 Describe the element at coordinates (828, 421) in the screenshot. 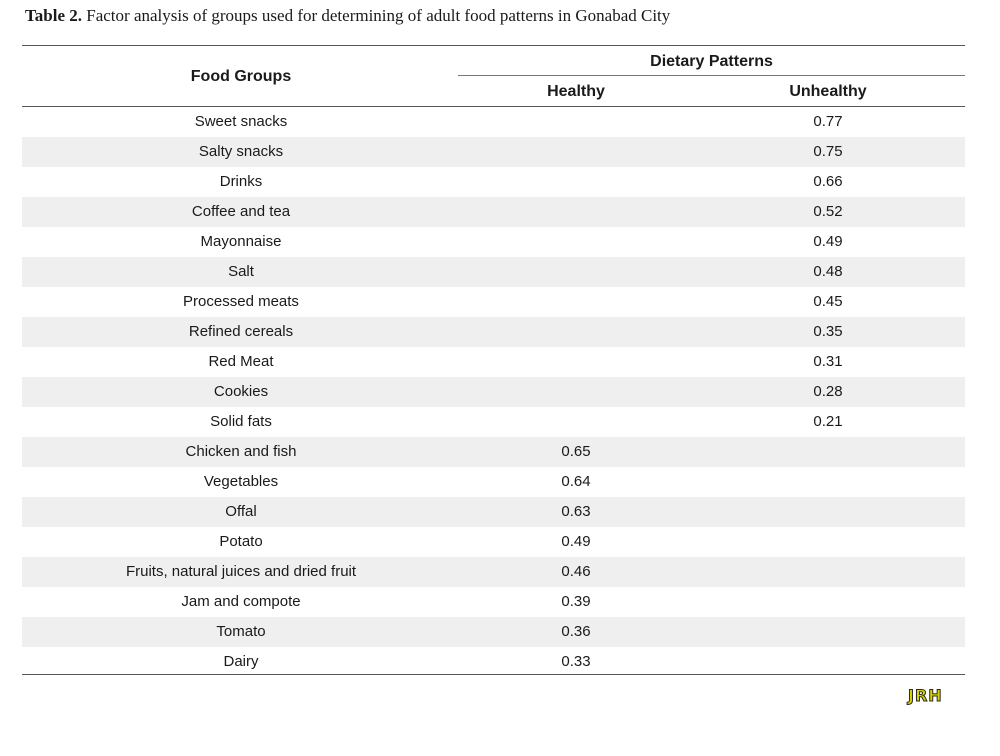

I see `unhealthy-loading-cell: 0.21` at that location.